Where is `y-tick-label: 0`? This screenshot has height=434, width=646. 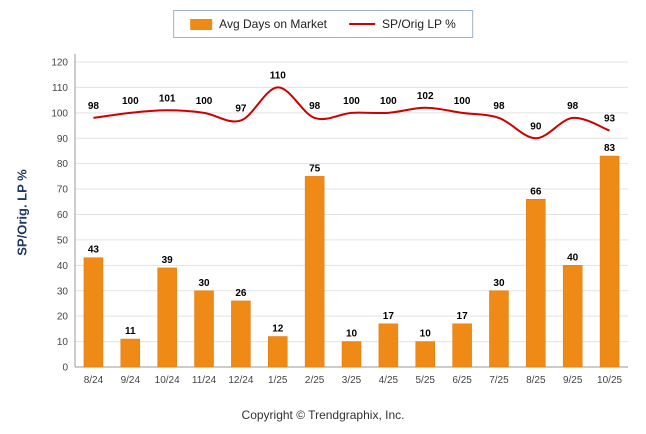 y-tick-label: 0 is located at coordinates (65, 368).